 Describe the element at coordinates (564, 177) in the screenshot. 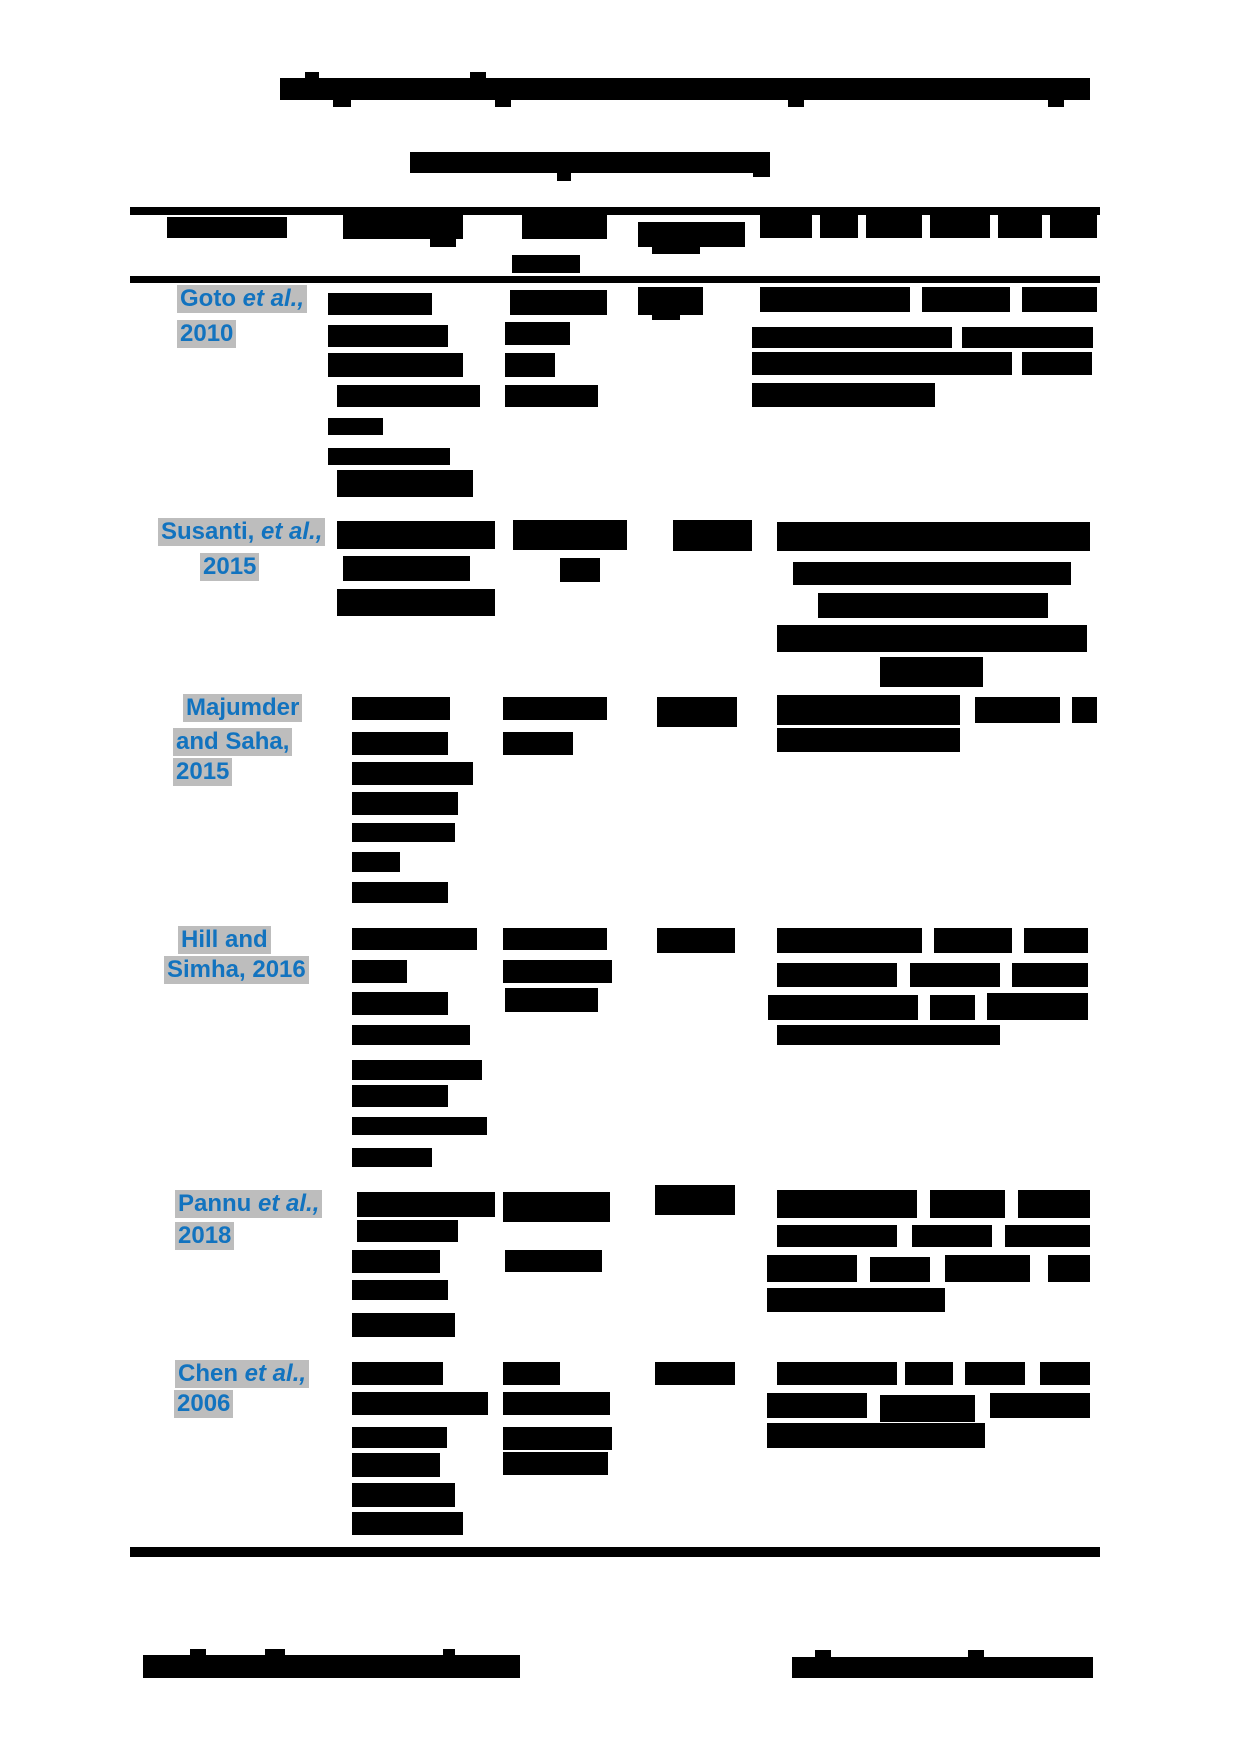

I see `redacted-text-block-table_caption` at that location.